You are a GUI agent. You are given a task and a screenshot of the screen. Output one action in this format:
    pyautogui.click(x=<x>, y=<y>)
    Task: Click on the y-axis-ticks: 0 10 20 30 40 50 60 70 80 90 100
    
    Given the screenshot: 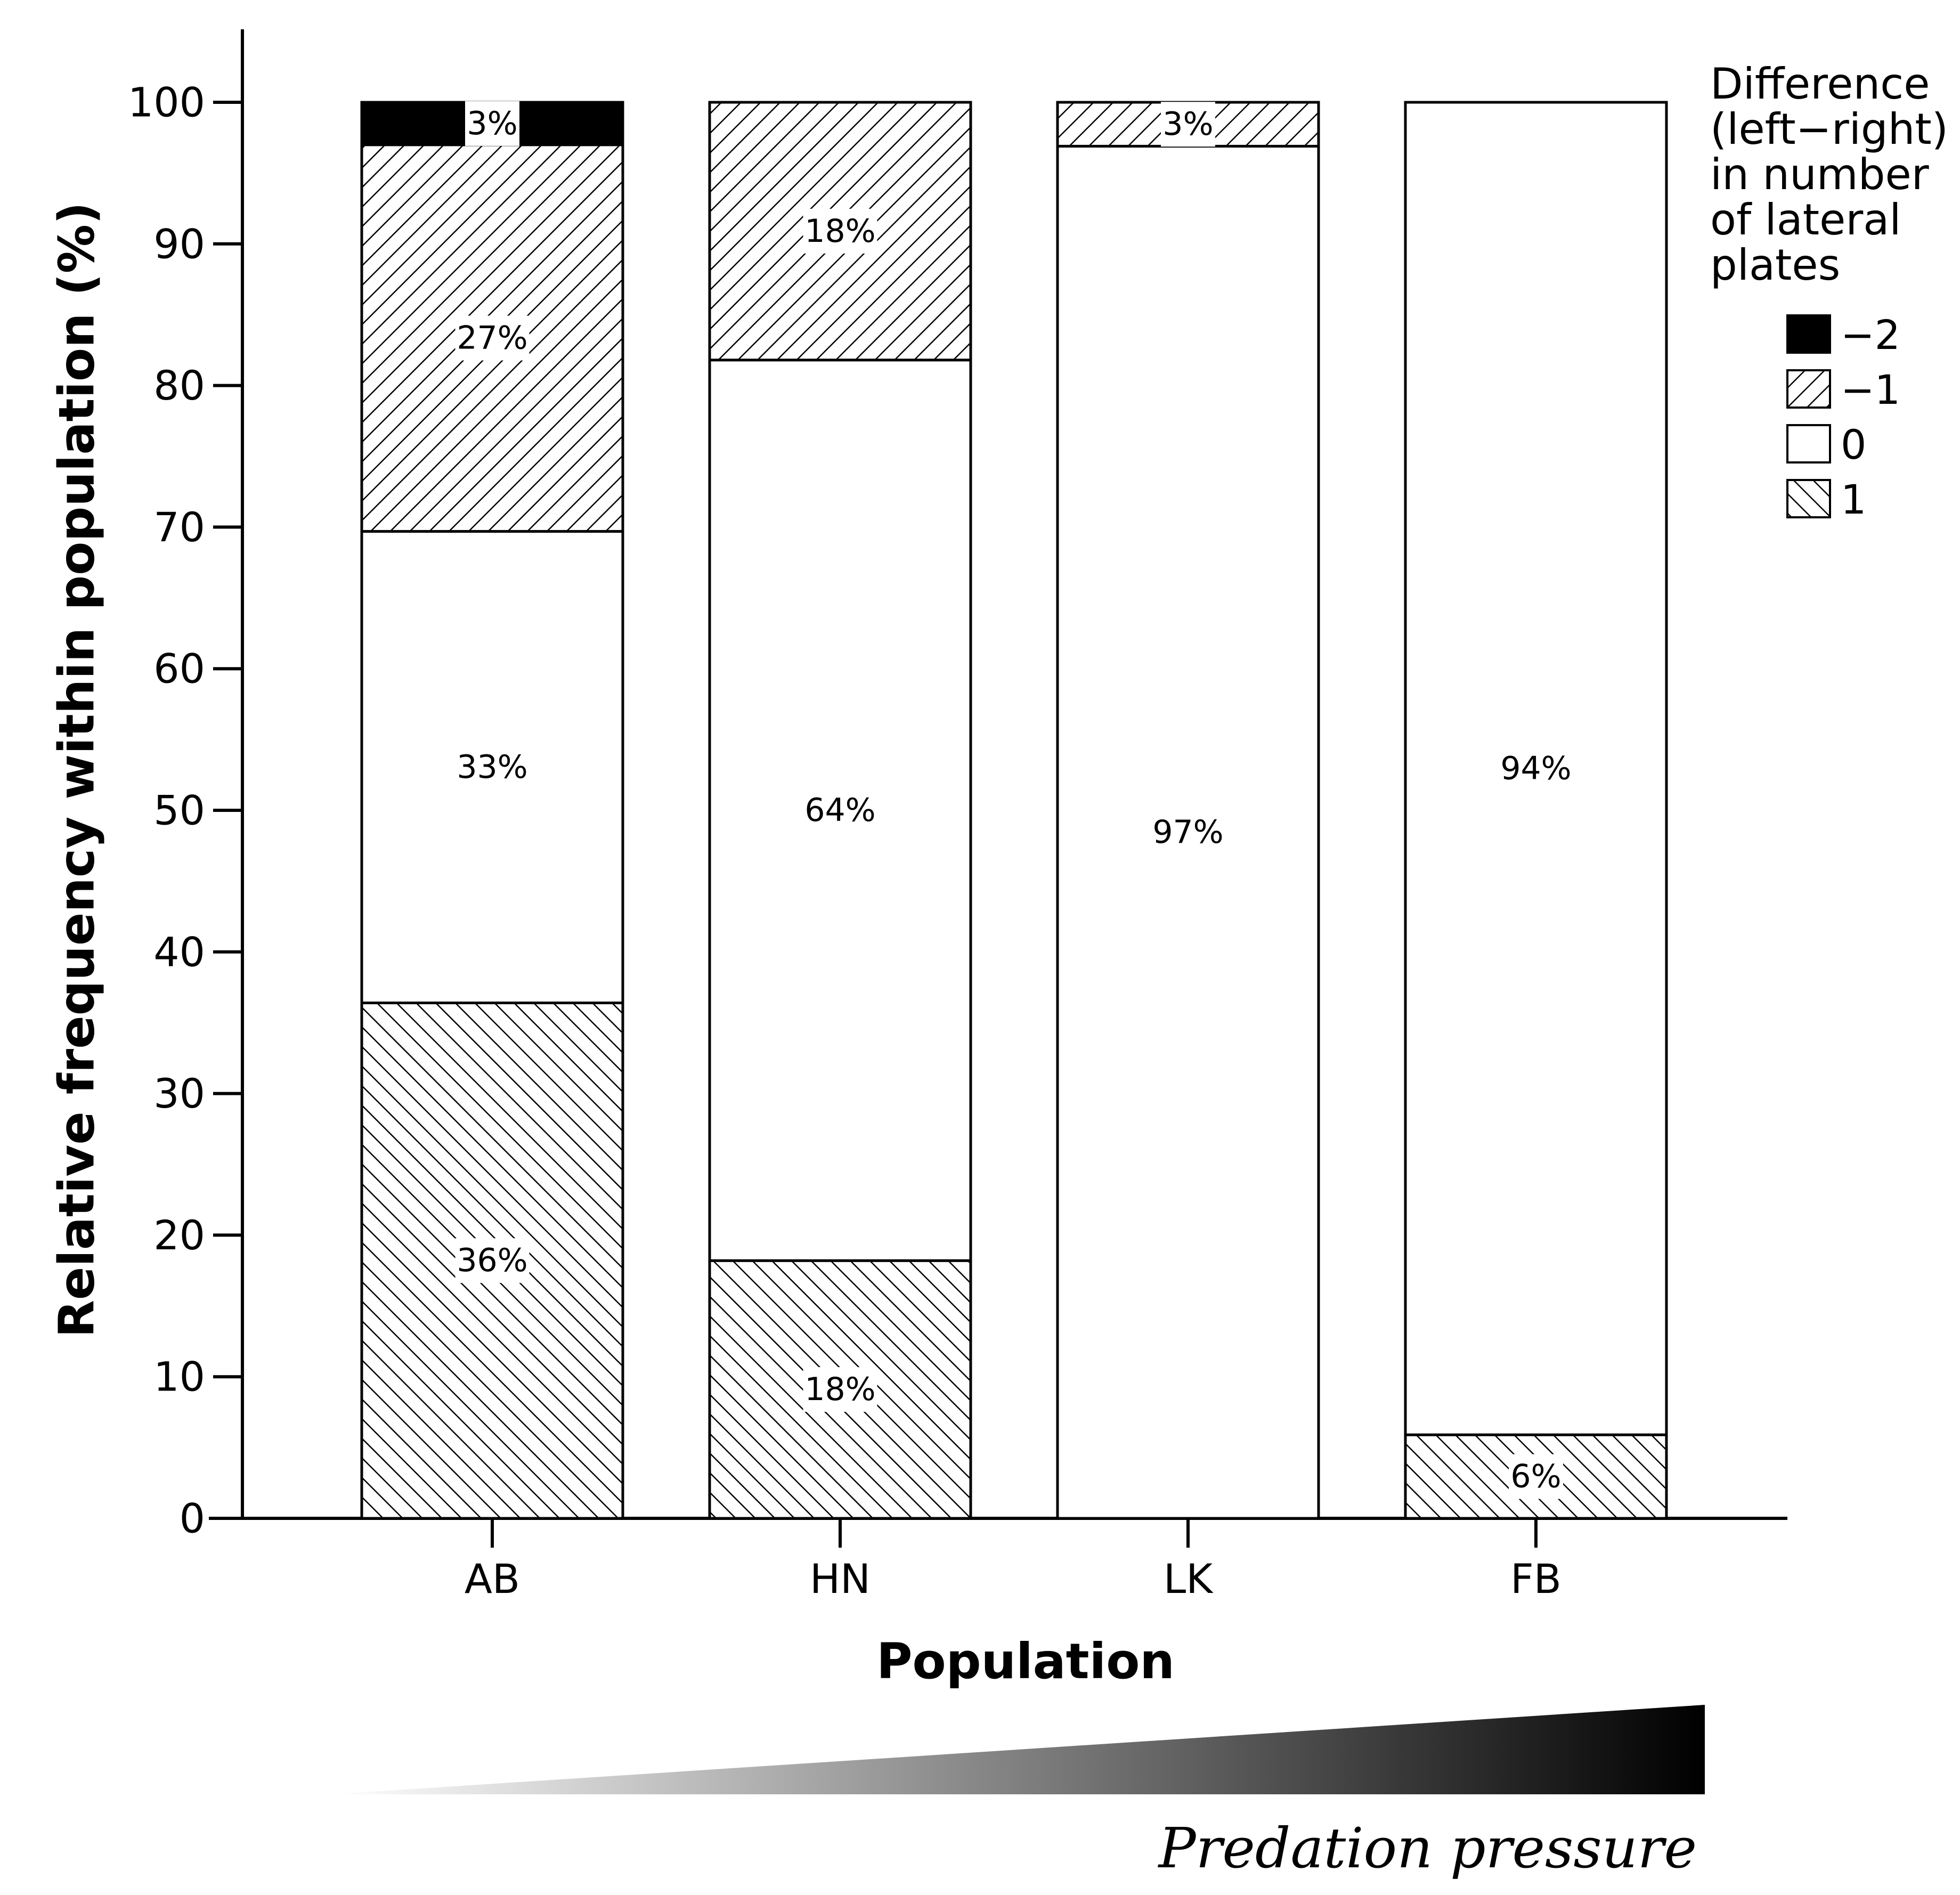 What is the action you would take?
    pyautogui.click(x=185, y=810)
    